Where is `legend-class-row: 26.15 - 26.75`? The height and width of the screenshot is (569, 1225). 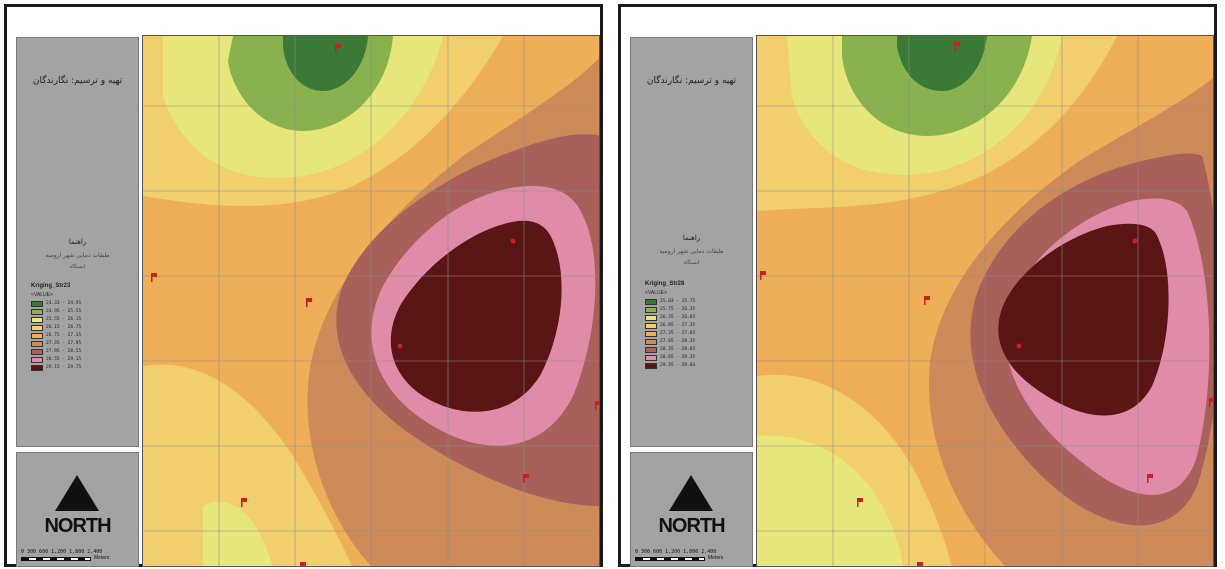
legend-class-row: 26.15 - 26.75 is located at coordinates (56, 327).